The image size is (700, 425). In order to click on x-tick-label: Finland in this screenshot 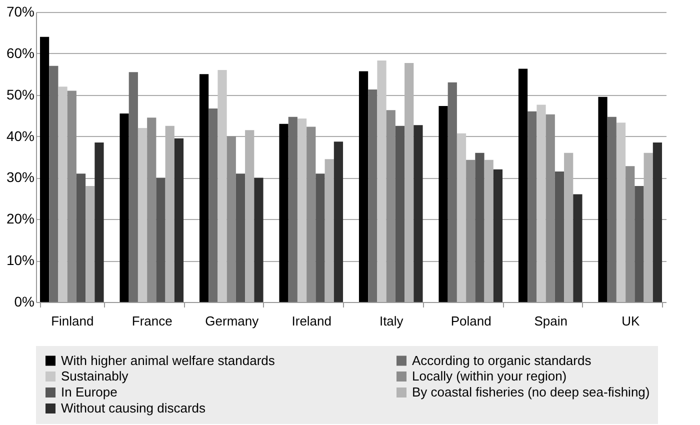, I will do `click(72, 321)`.